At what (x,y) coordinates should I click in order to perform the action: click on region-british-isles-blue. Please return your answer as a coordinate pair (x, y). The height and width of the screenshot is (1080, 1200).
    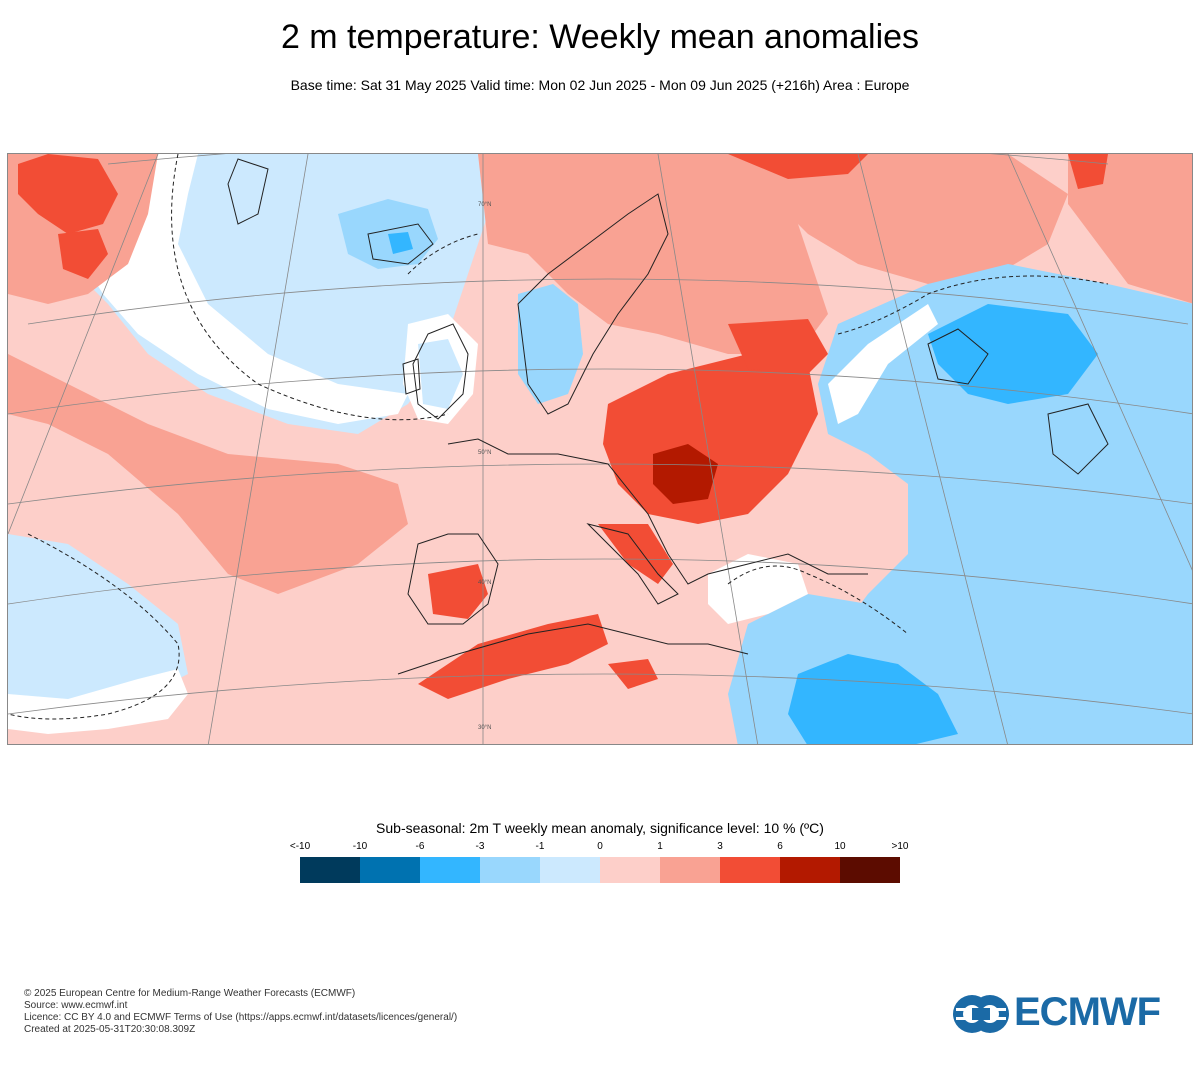
    Looking at the image, I should click on (440, 374).